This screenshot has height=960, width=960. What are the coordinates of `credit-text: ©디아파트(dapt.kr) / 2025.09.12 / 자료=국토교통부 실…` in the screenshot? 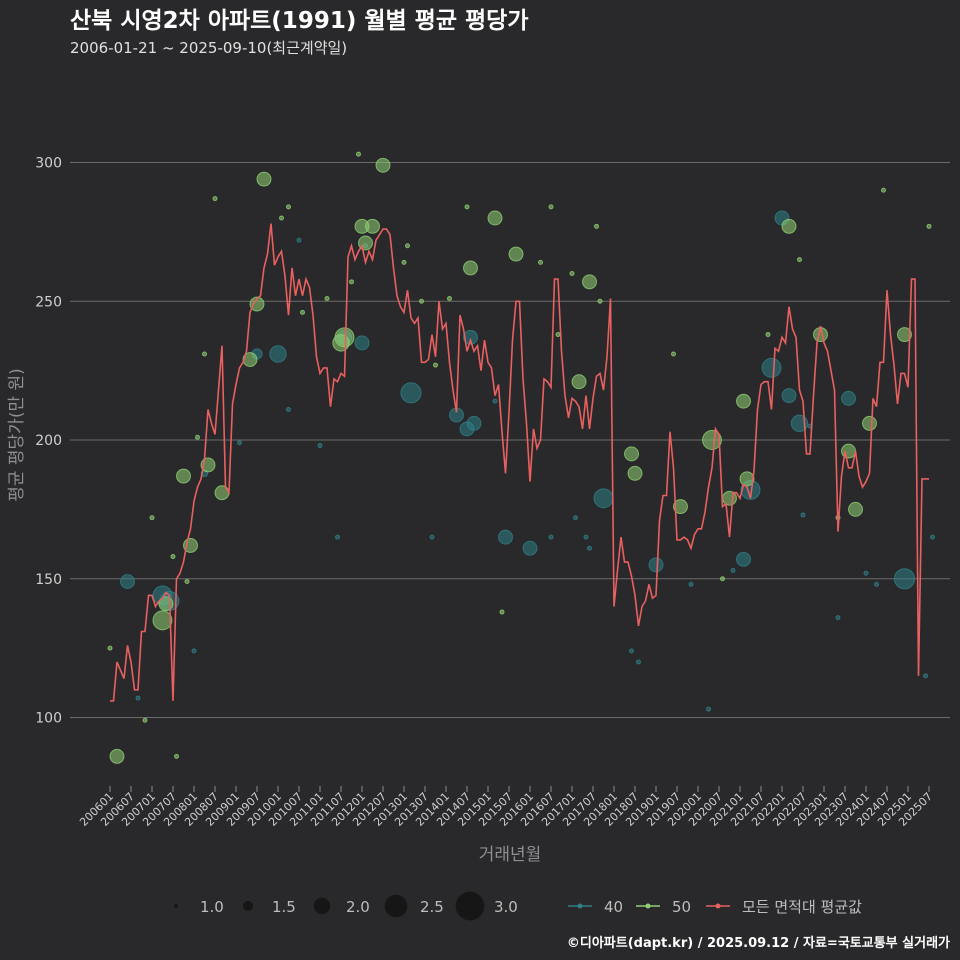 It's located at (758, 943).